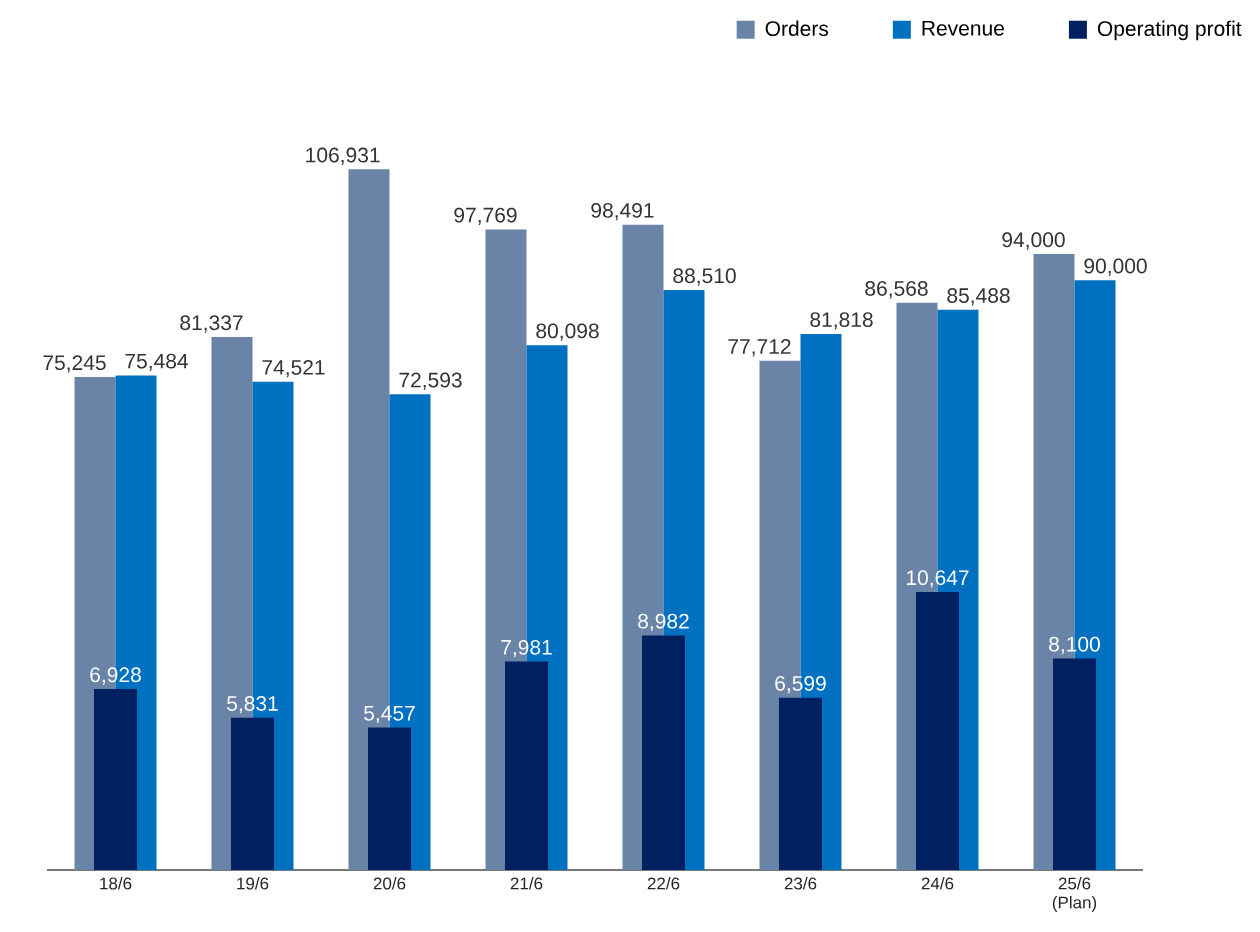 The width and height of the screenshot is (1260, 932). What do you see at coordinates (1033, 241) in the screenshot?
I see `data-label: 94,000` at bounding box center [1033, 241].